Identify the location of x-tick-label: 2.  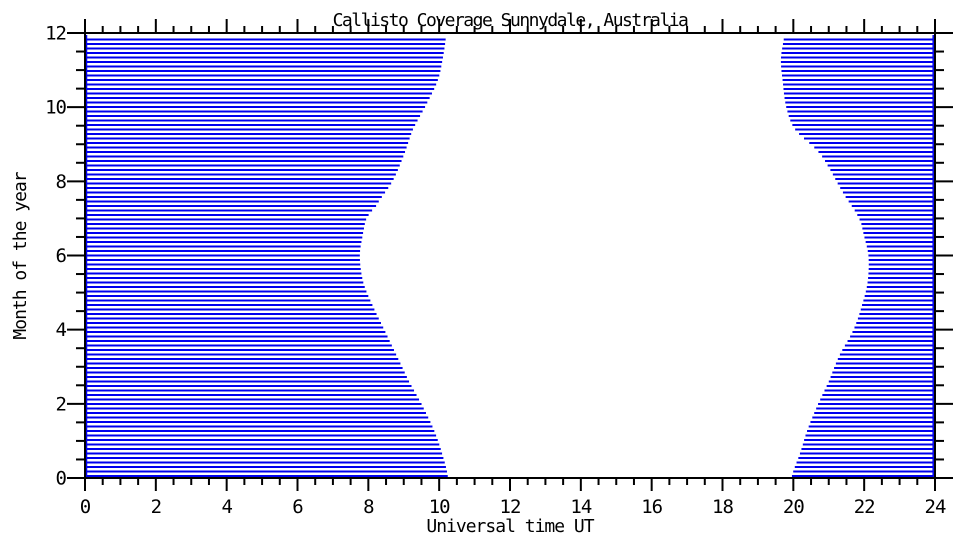
(156, 507).